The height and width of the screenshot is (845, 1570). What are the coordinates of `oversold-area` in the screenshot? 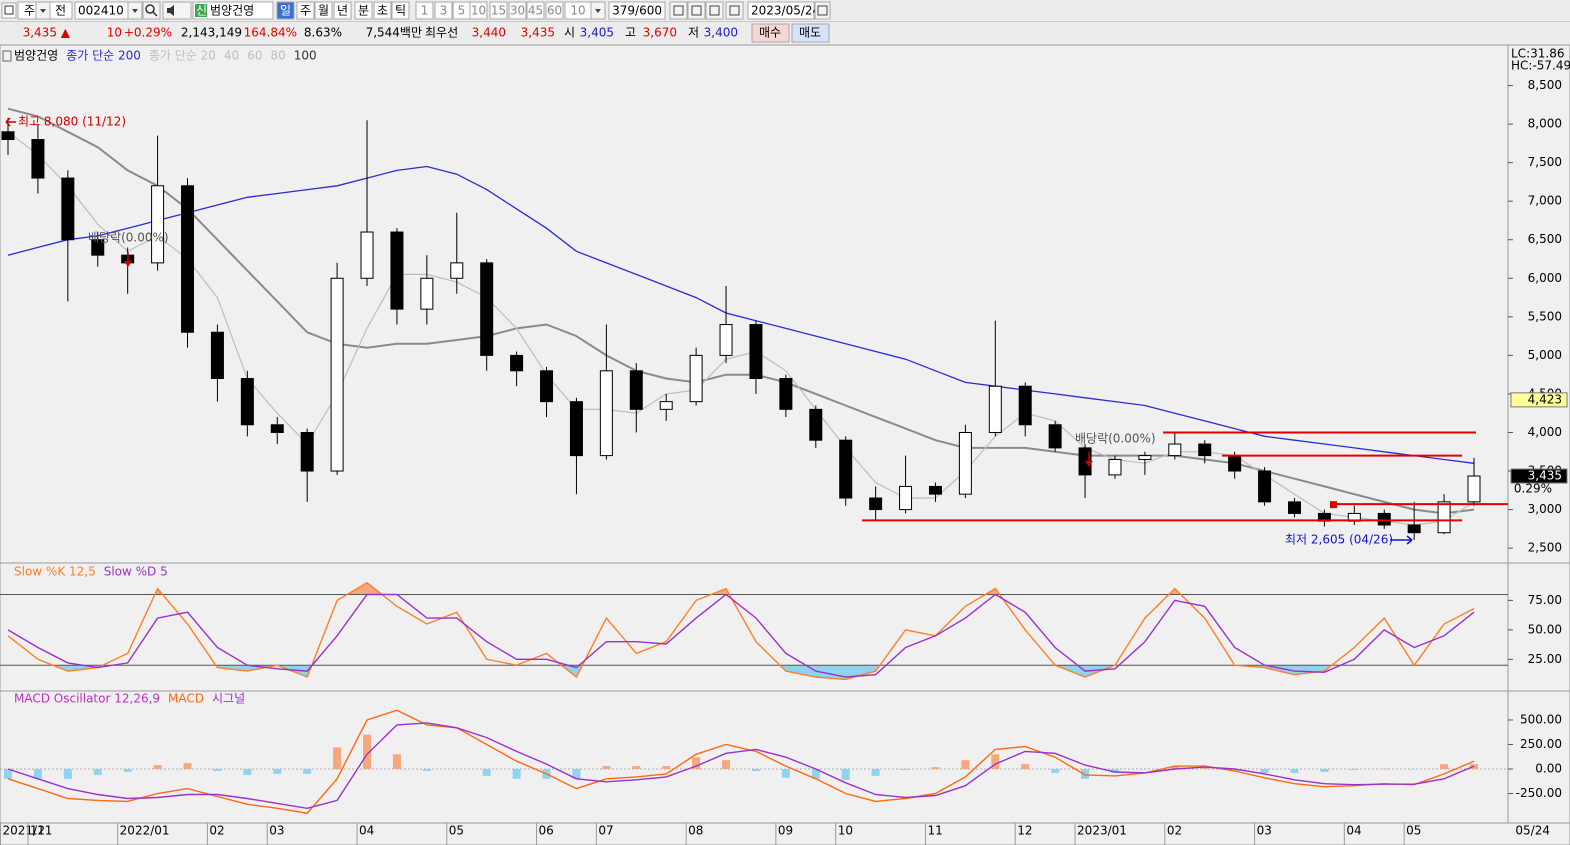 It's located at (741, 672).